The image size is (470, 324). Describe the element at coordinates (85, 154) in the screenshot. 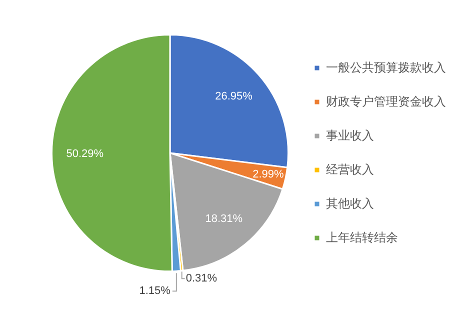

I see `data-label: 50.29%` at that location.